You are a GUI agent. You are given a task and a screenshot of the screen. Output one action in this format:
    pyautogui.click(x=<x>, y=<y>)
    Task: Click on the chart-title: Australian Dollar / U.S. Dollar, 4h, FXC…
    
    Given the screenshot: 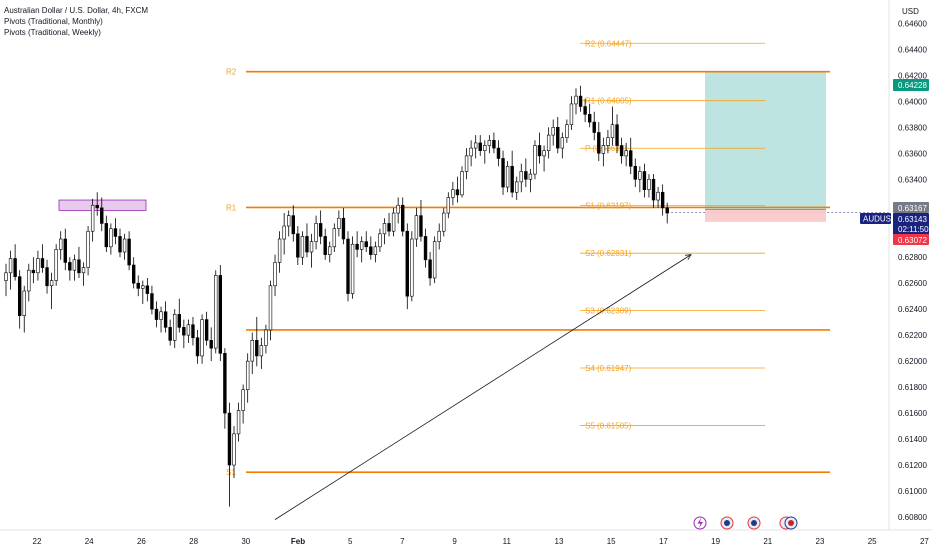 What is the action you would take?
    pyautogui.click(x=76, y=10)
    